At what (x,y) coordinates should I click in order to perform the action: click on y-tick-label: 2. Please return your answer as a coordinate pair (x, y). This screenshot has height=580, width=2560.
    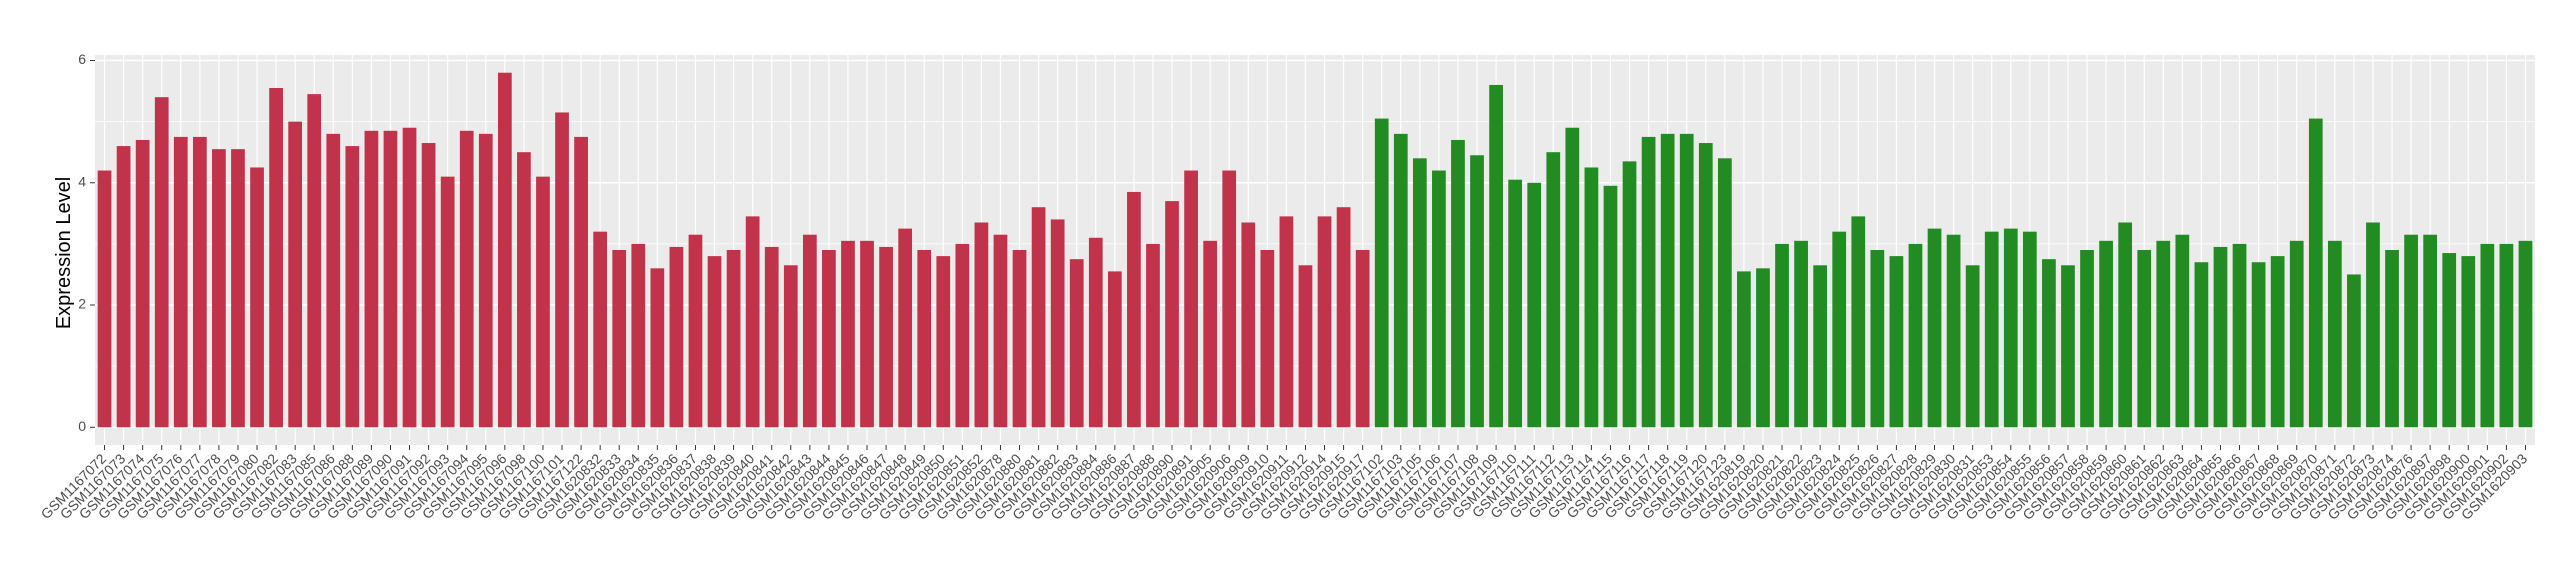
    Looking at the image, I should click on (82, 304).